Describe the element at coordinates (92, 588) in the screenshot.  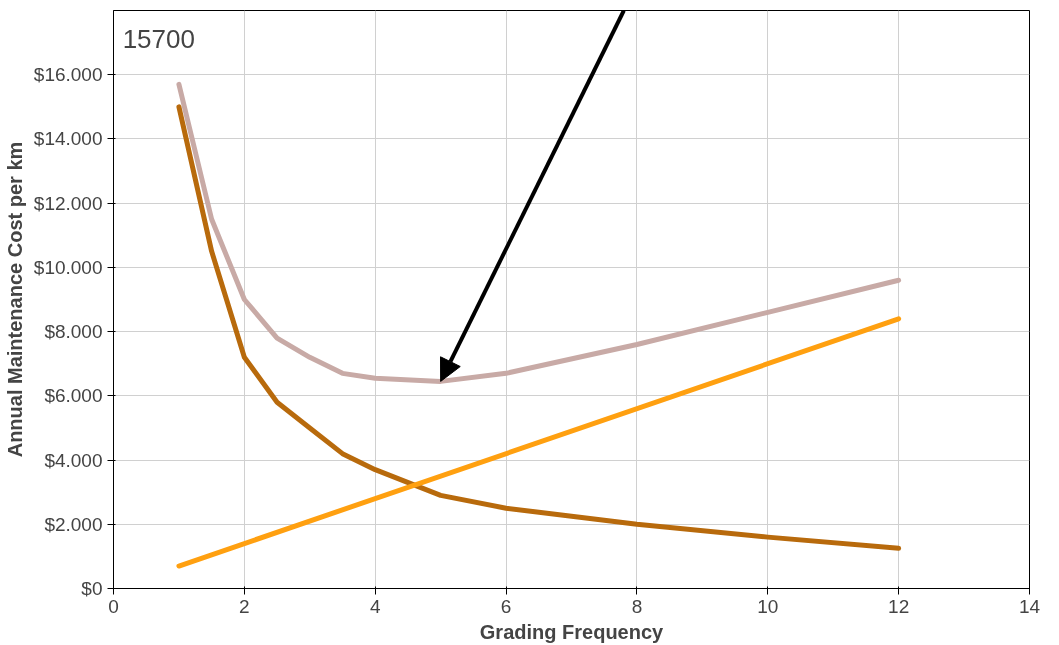
I see `y-tick-label: $0` at that location.